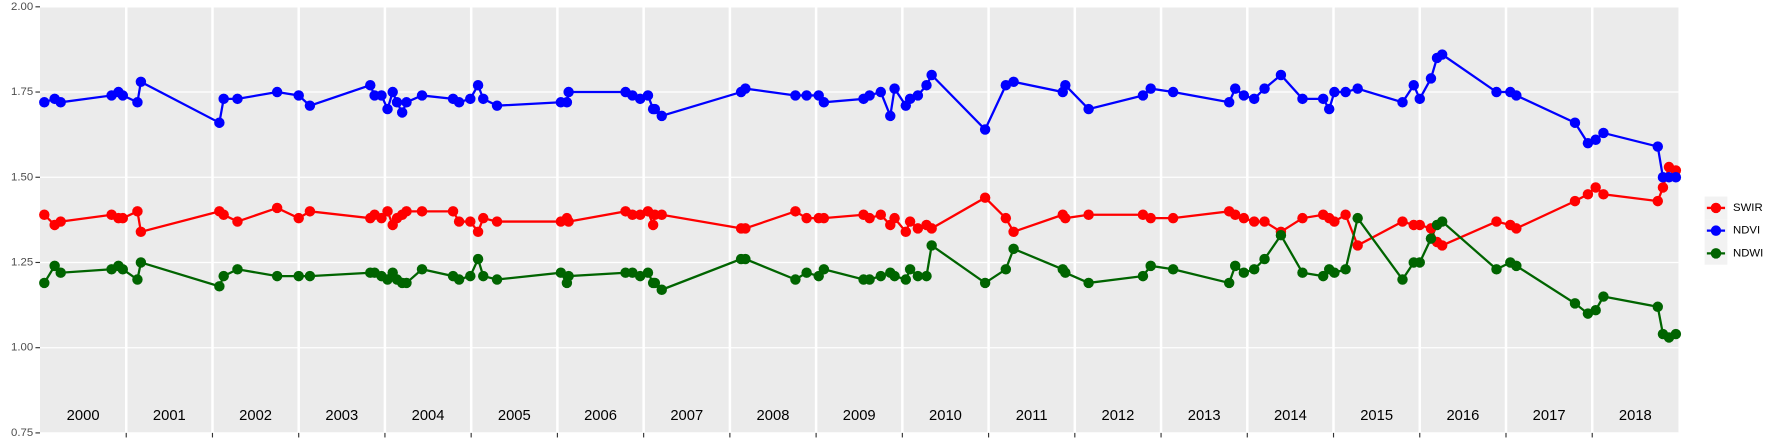  What do you see at coordinates (1748, 208) in the screenshot?
I see `legend-label: SWIR` at bounding box center [1748, 208].